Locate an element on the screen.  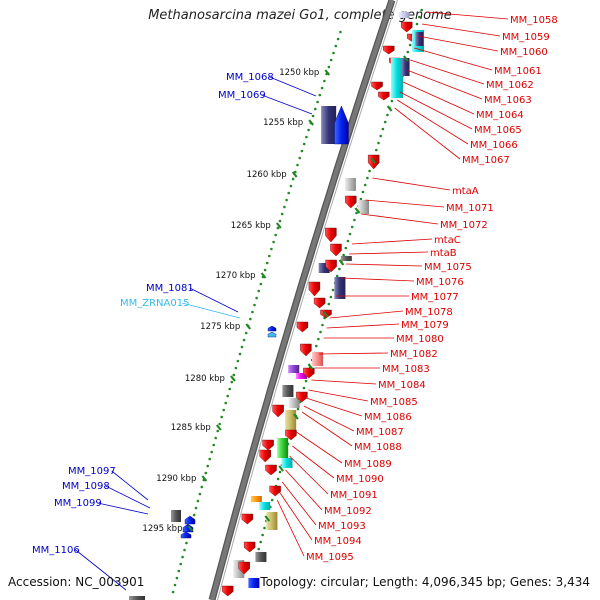
gene-label-mm-1085: MM_1085 is located at coordinates (394, 402).